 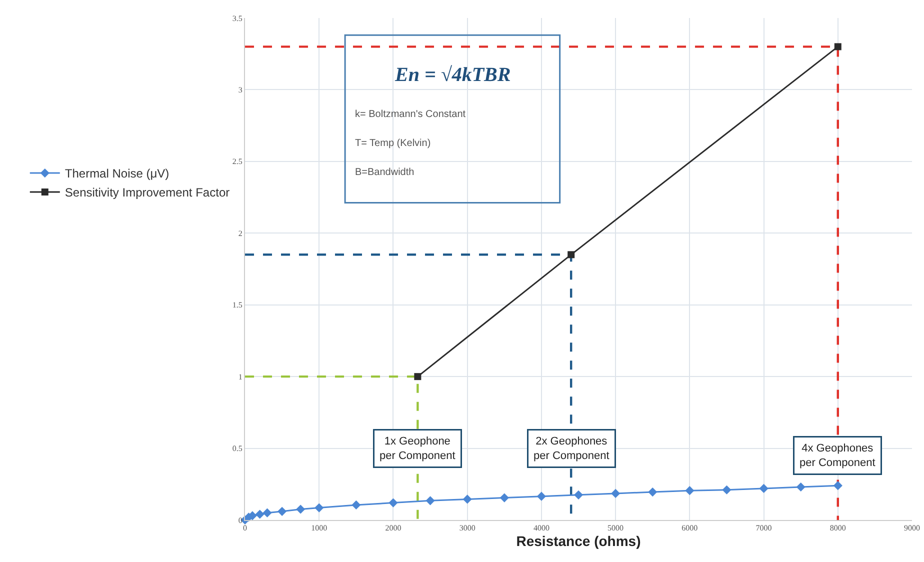 What do you see at coordinates (578, 540) in the screenshot?
I see `x-axis-title: Resistance (ohms)` at bounding box center [578, 540].